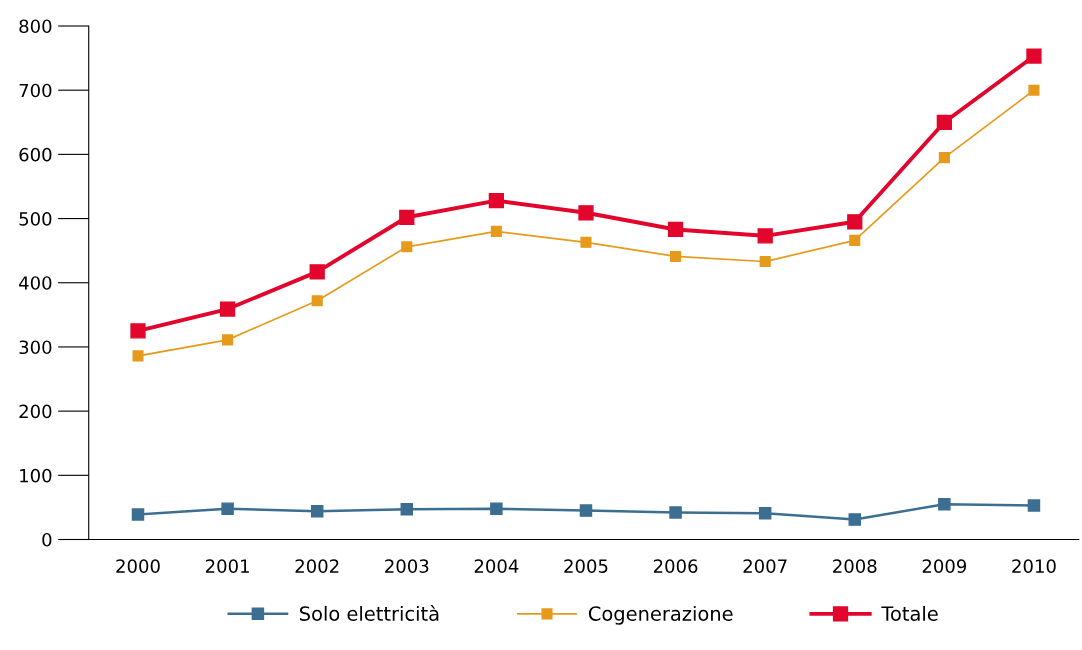 This screenshot has width=1082, height=650. Describe the element at coordinates (407, 566) in the screenshot. I see `x-tick-label: 2003` at that location.